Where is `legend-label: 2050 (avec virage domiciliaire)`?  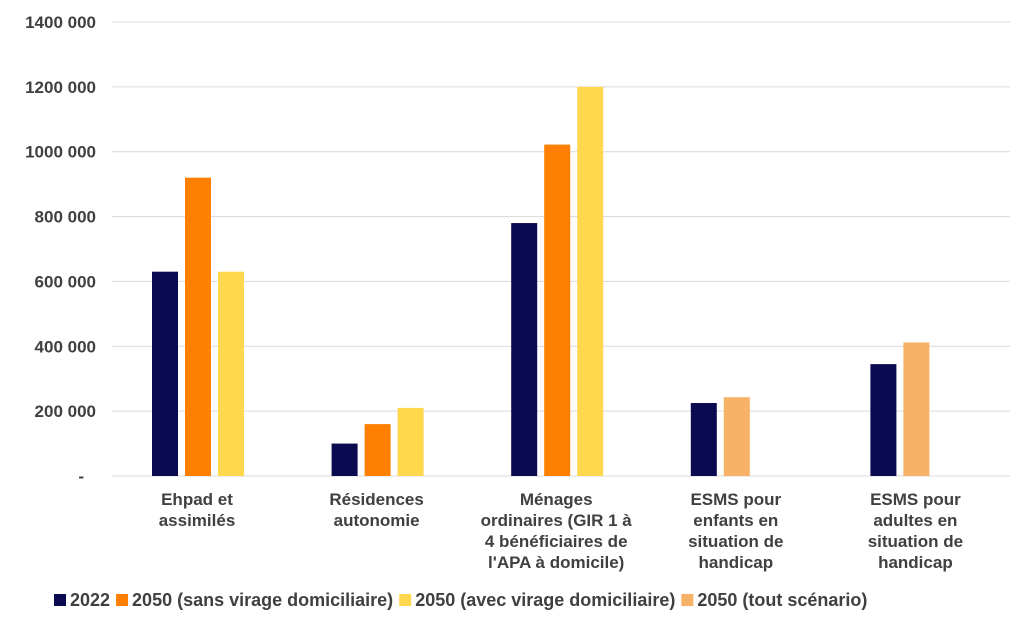 legend-label: 2050 (avec virage domiciliaire) is located at coordinates (545, 600).